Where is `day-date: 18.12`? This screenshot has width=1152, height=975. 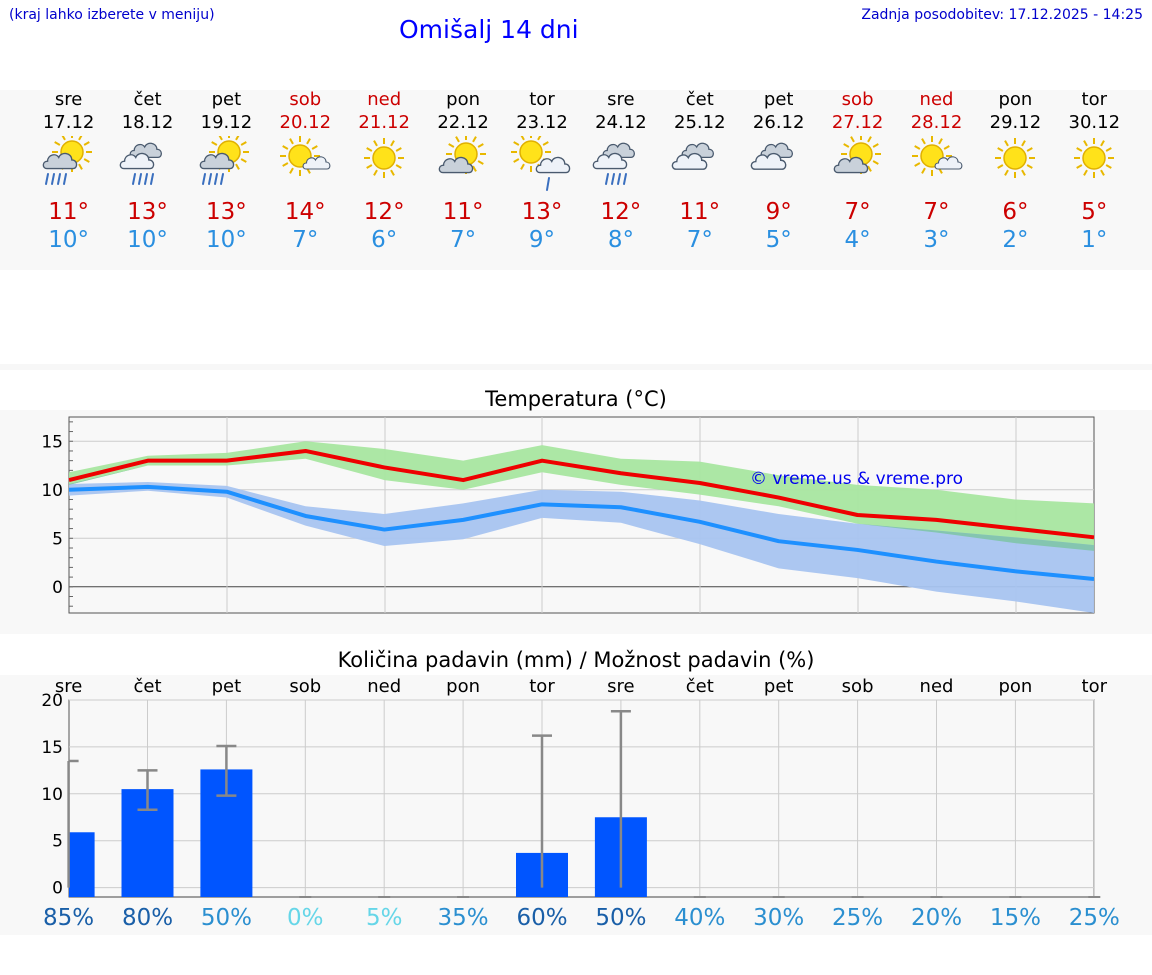
day-date: 18.12 is located at coordinates (147, 122).